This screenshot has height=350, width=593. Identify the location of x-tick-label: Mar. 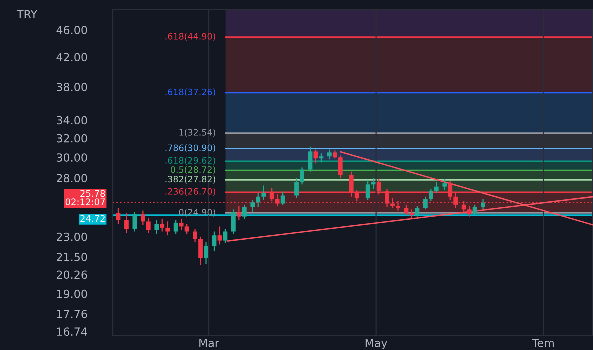
(210, 343).